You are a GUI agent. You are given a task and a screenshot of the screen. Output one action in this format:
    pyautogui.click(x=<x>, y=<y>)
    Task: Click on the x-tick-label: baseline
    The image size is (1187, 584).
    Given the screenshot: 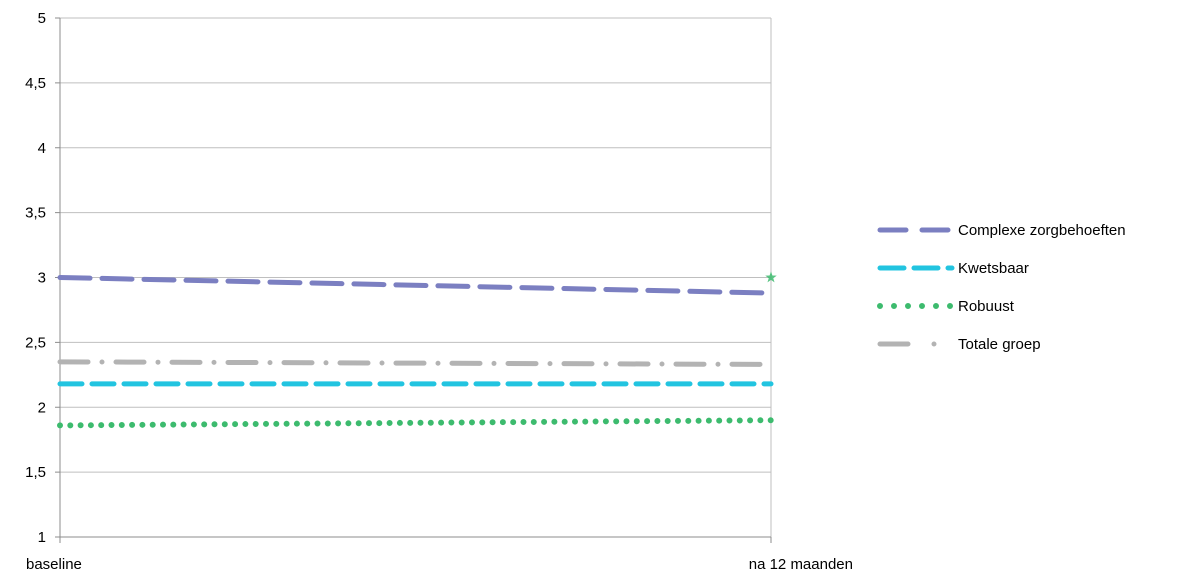 What is the action you would take?
    pyautogui.click(x=54, y=564)
    